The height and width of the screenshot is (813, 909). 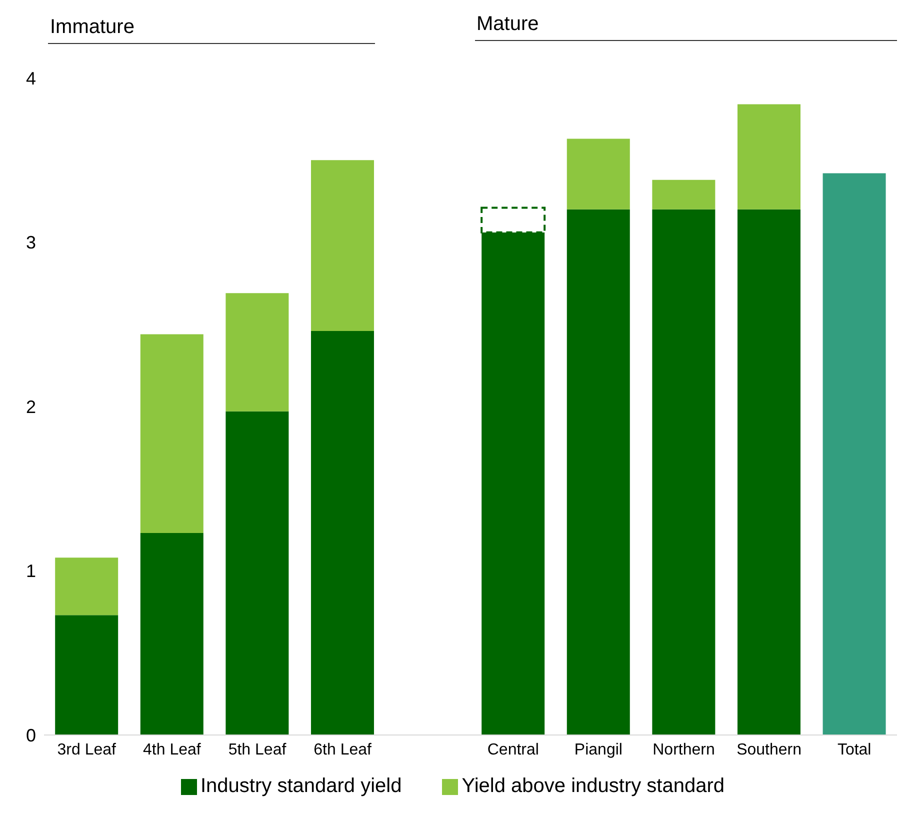 I want to click on x-tick-label: 4th Leaf, so click(x=172, y=749).